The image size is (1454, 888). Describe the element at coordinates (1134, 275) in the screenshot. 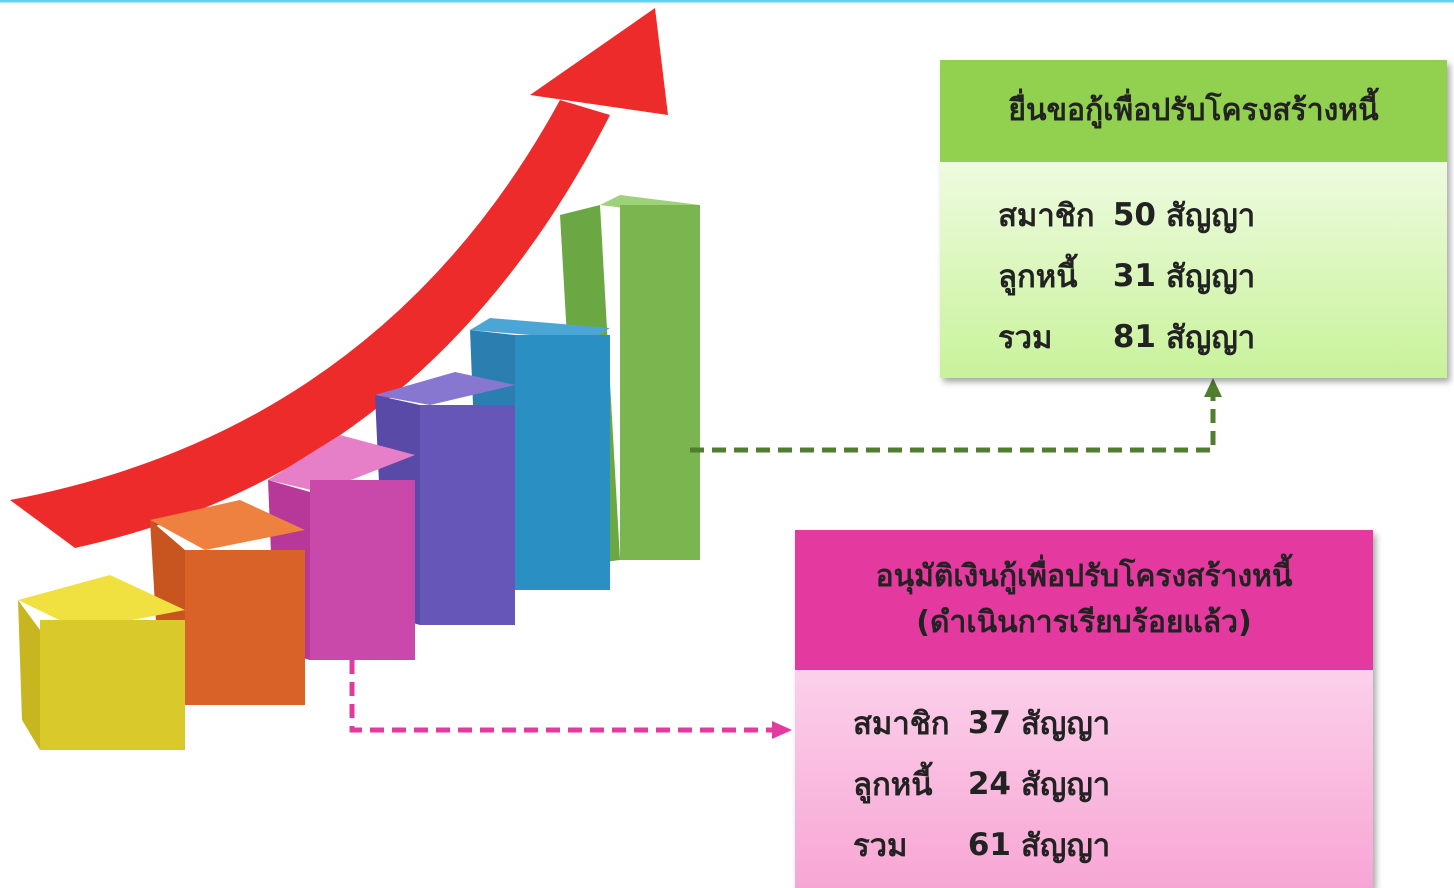

I see `row-count: 31` at that location.